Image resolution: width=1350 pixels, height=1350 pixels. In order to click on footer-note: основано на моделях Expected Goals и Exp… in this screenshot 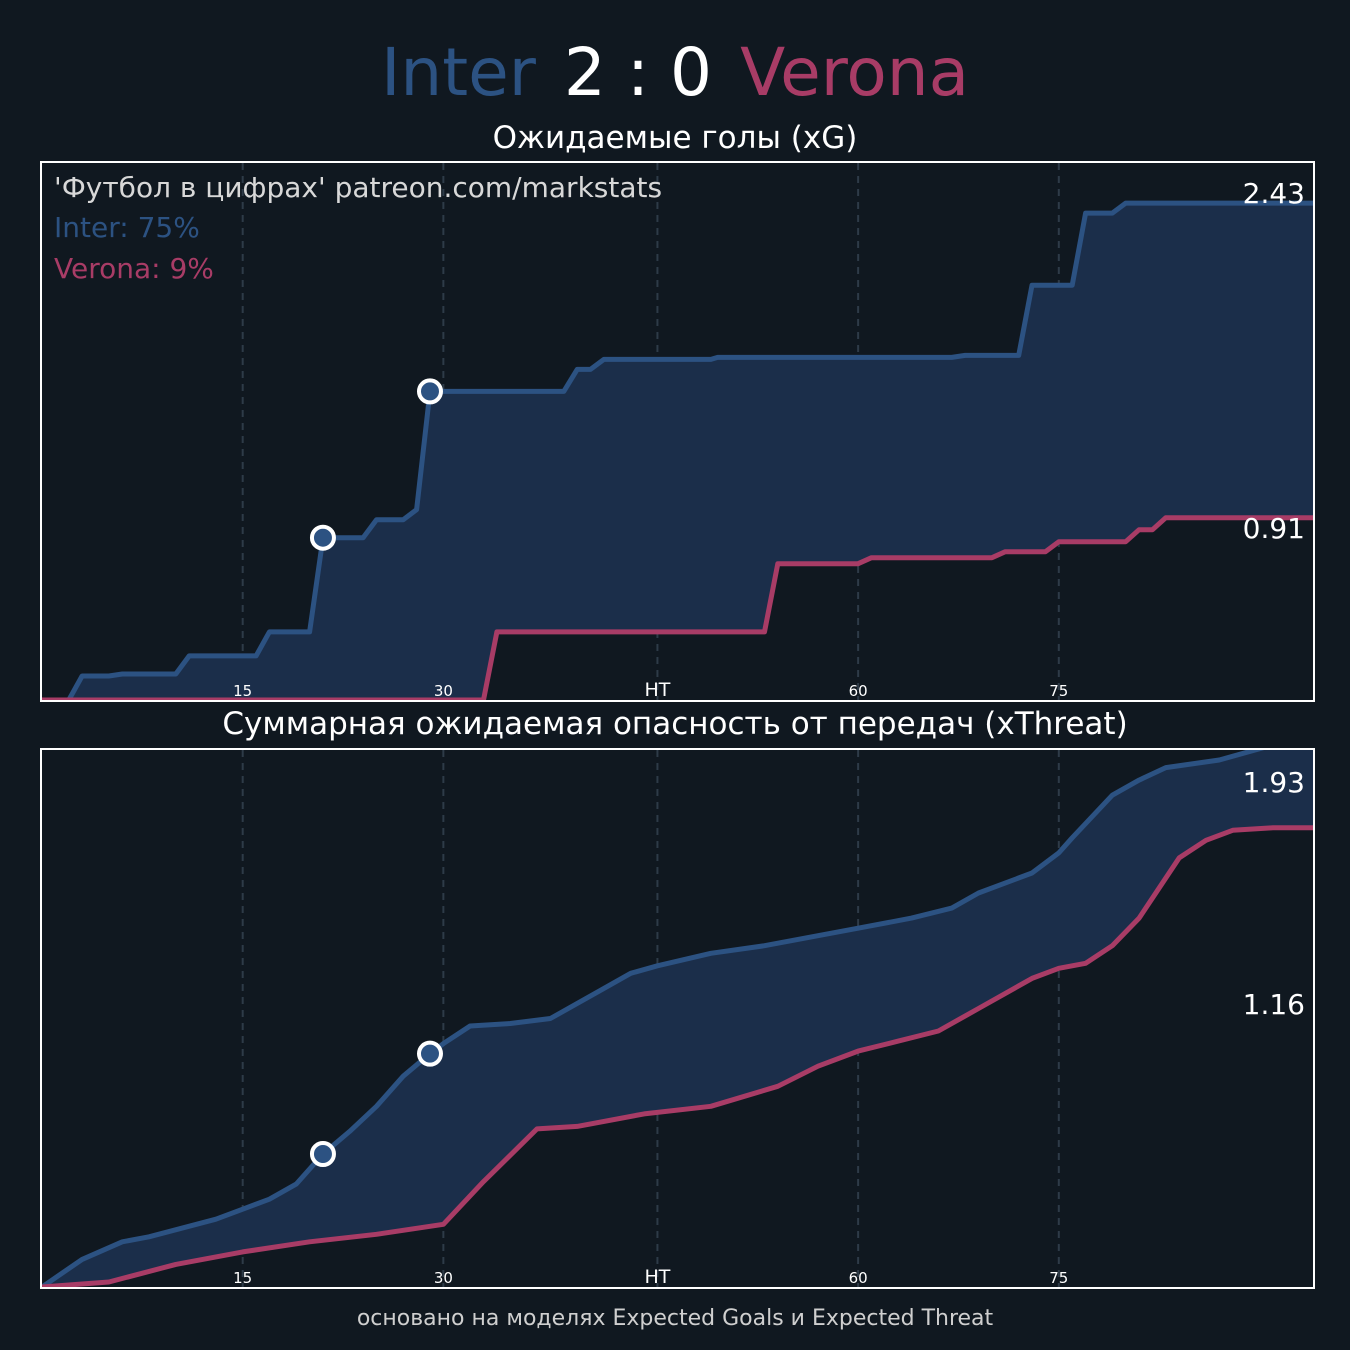, I will do `click(675, 1318)`.